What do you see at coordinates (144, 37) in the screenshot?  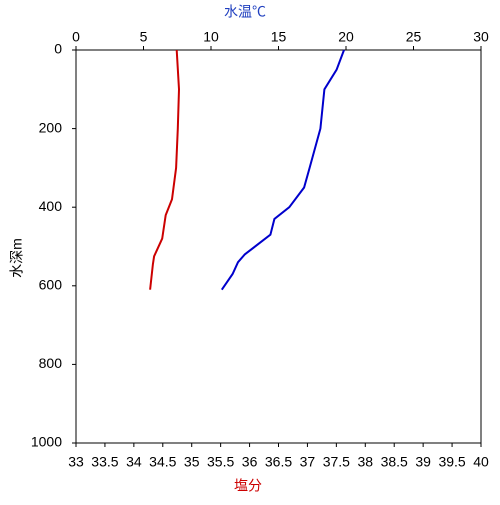 I see `top-tick-label: 5` at bounding box center [144, 37].